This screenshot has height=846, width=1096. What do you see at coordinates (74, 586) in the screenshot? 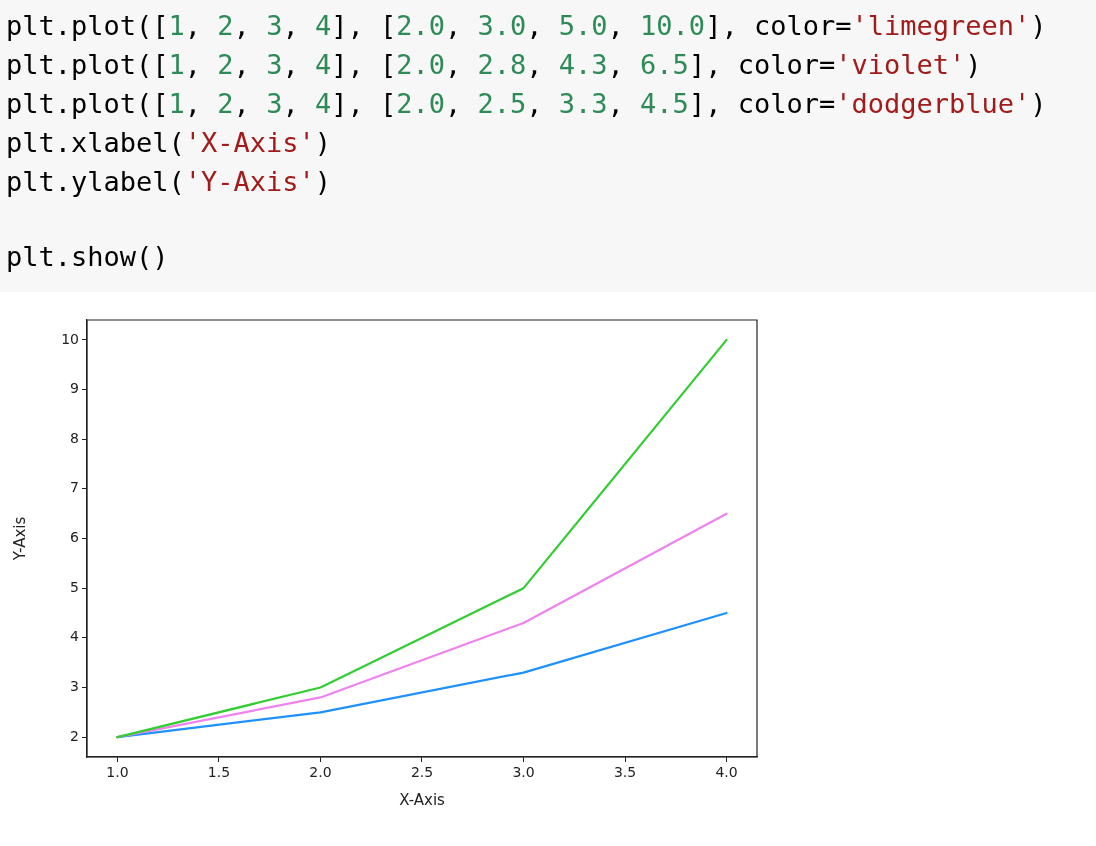
I see `y-tick-label: 5` at bounding box center [74, 586].